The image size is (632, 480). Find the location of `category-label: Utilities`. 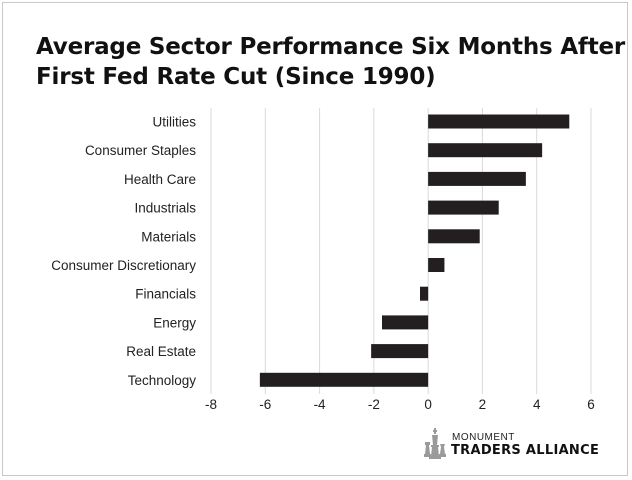

category-label: Utilities is located at coordinates (174, 122).